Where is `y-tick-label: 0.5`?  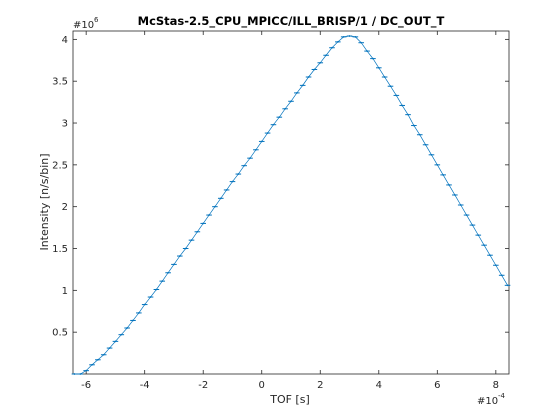 y-tick-label: 0.5 is located at coordinates (60, 333).